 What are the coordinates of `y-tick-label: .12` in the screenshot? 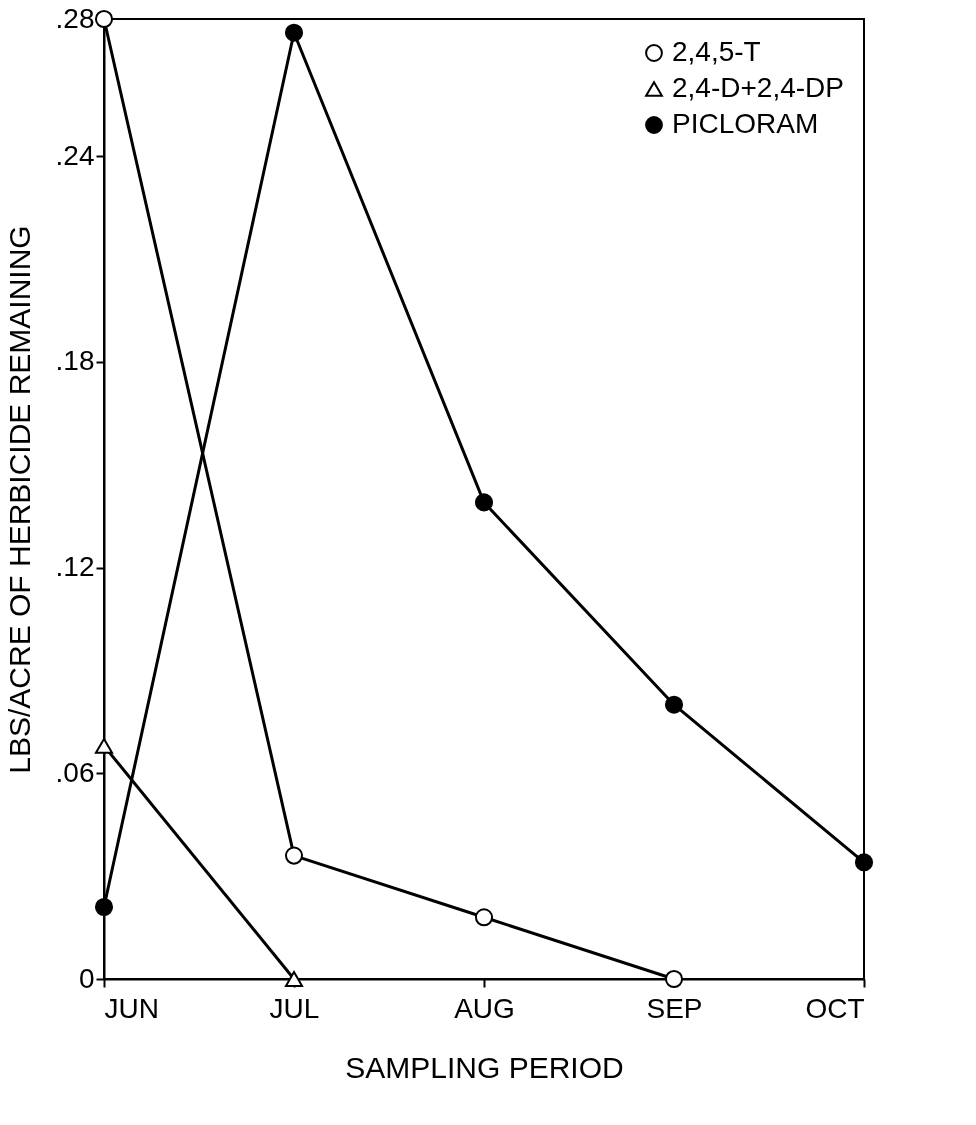 It's located at (75, 567).